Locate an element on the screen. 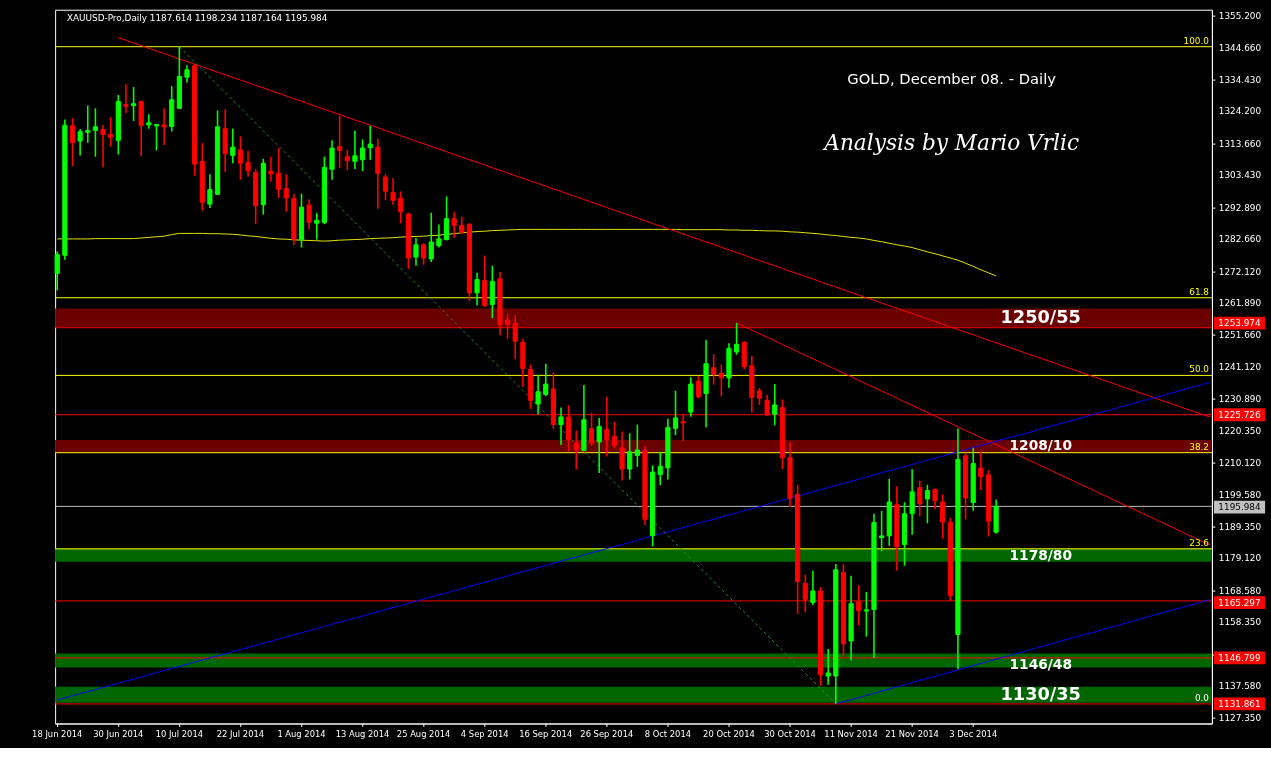  ref-line-label: 1131.861 is located at coordinates (1239, 703).